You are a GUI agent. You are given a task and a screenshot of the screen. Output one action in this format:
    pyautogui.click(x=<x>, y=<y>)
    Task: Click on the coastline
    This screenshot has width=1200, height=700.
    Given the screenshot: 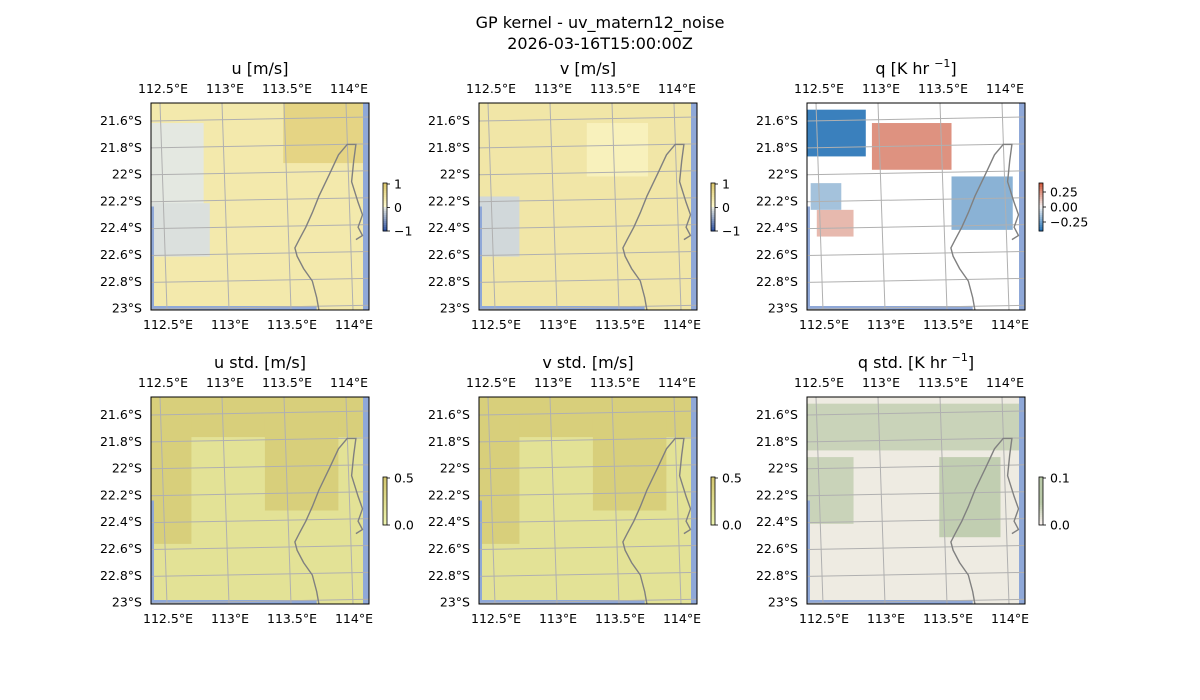 What is the action you would take?
    pyautogui.click(x=985, y=520)
    